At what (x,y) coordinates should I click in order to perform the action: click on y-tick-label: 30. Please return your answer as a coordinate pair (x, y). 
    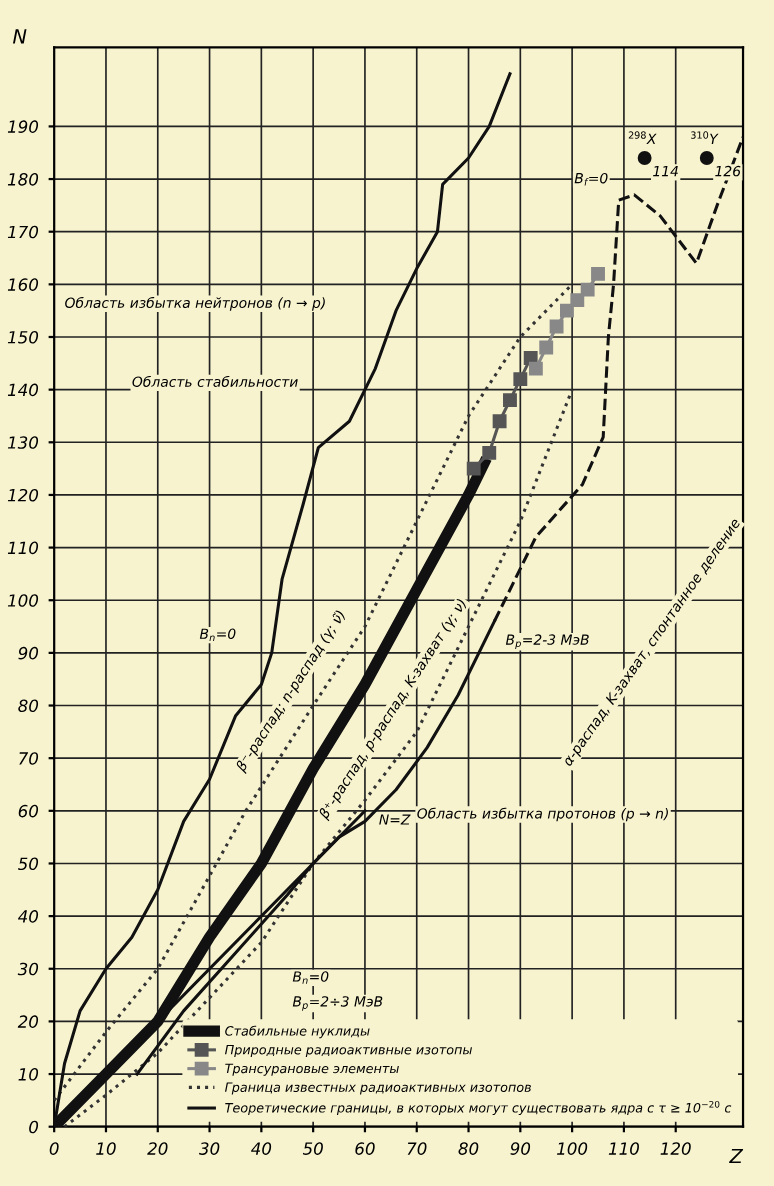
    Looking at the image, I should click on (28, 969).